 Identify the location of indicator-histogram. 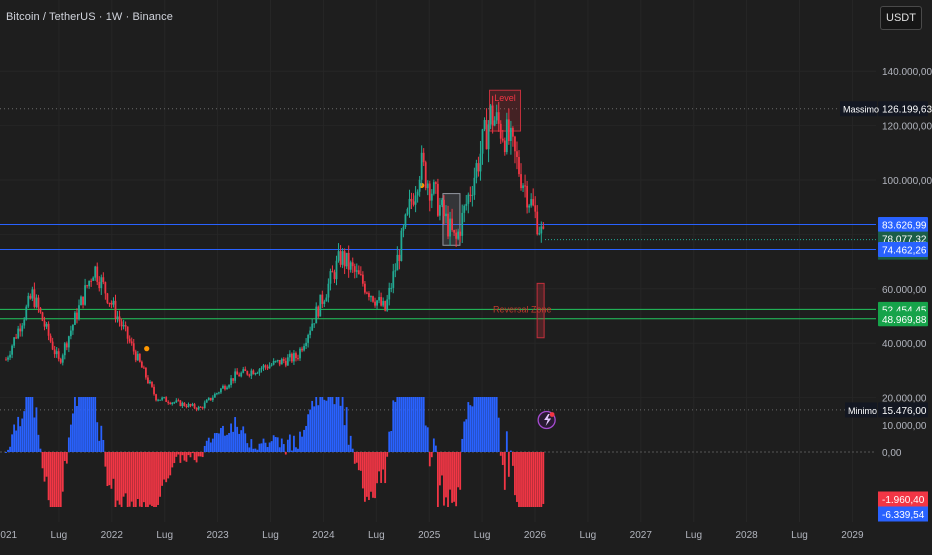
(275, 452).